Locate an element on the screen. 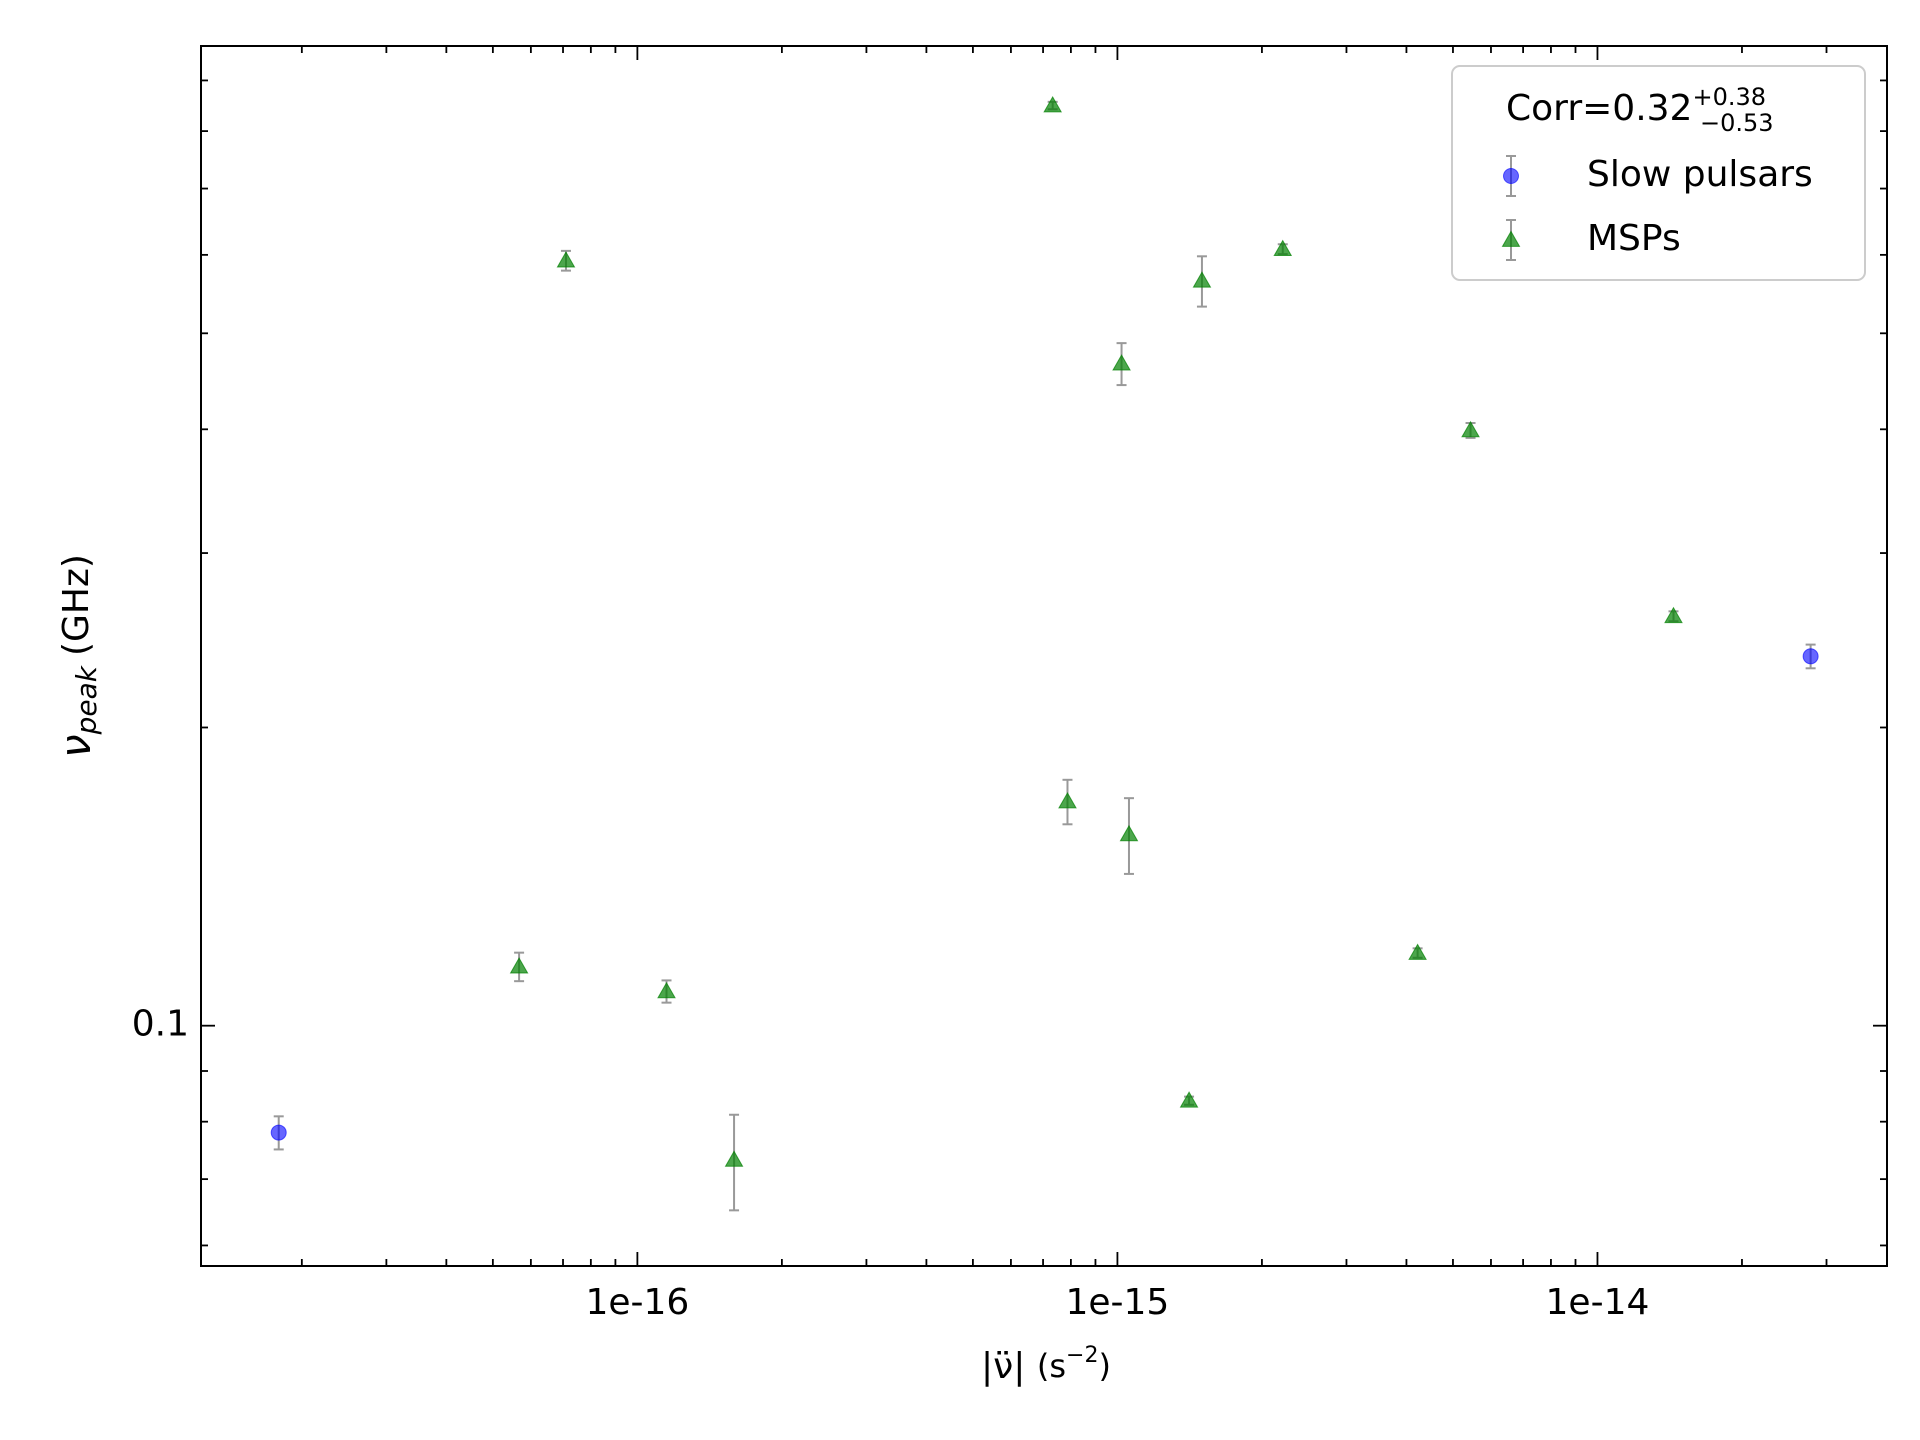  x-tick-label: 1e-15 is located at coordinates (1117, 1302).